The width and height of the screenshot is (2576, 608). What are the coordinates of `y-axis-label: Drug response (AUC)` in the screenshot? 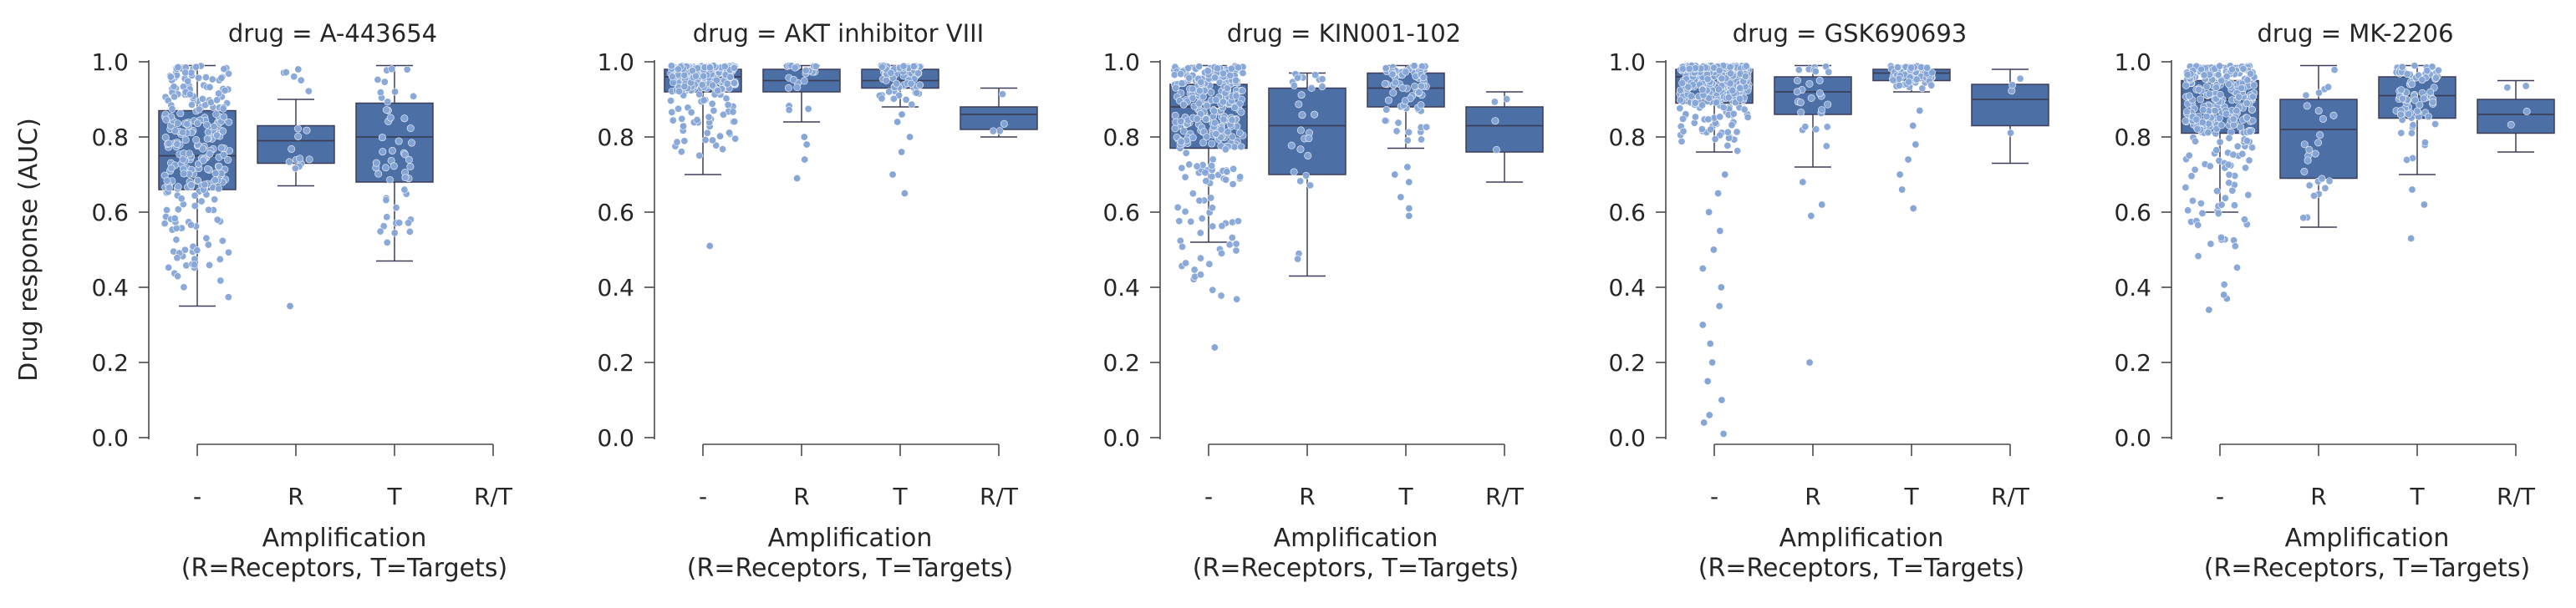 It's located at (28, 250).